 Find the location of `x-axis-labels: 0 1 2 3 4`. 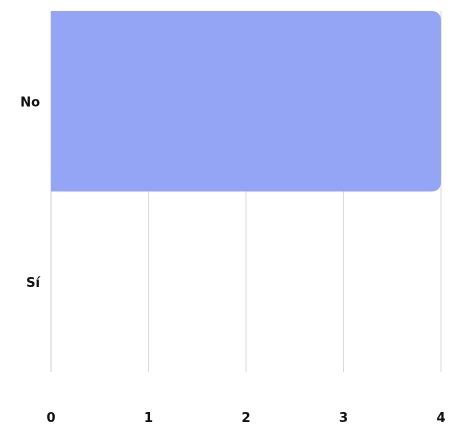

x-axis-labels: 0 1 2 3 4 is located at coordinates (245, 418).